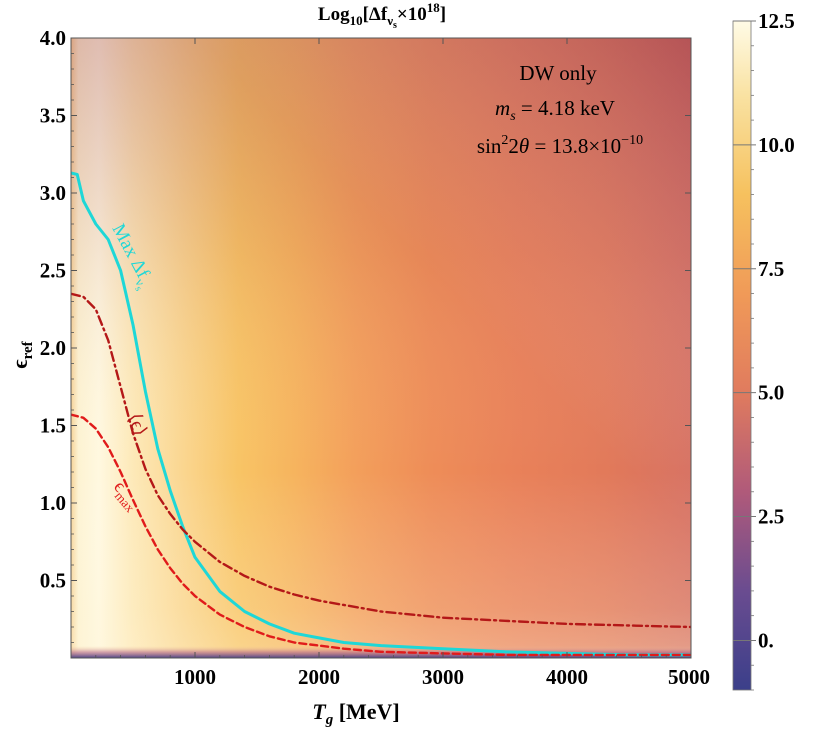 This screenshot has height=731, width=814. Describe the element at coordinates (319, 677) in the screenshot. I see `x-tick-label: 2000` at that location.